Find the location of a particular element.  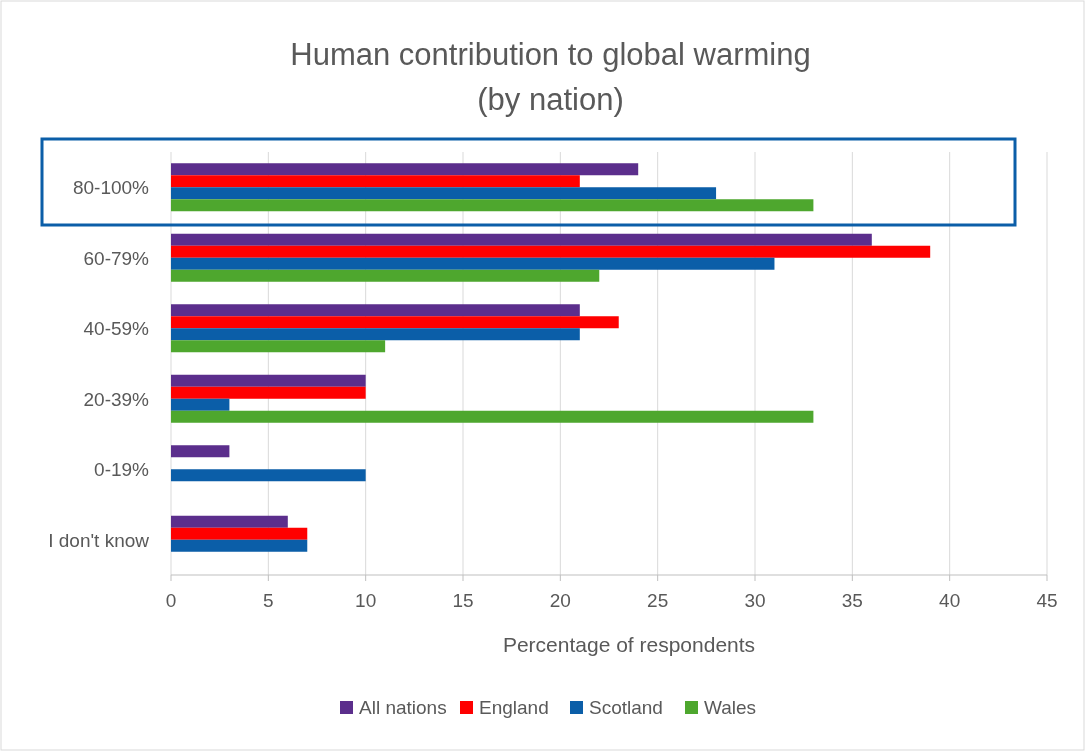

y-tick-label: 60-79% is located at coordinates (116, 258).